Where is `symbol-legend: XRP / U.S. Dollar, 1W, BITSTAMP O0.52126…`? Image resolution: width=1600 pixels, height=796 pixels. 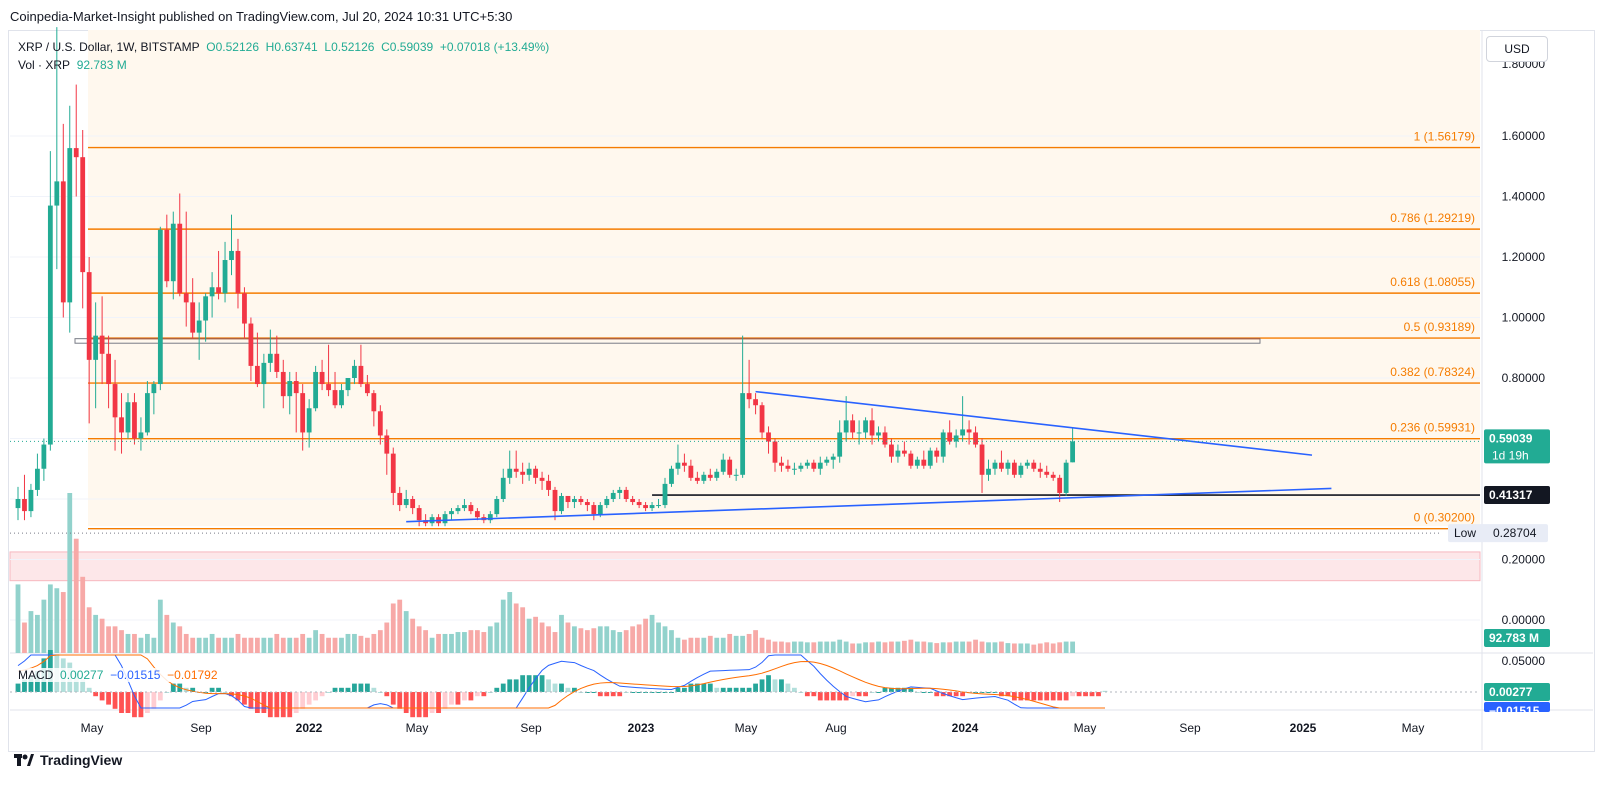
symbol-legend: XRP / U.S. Dollar, 1W, BITSTAMP O0.52126… is located at coordinates (283, 47).